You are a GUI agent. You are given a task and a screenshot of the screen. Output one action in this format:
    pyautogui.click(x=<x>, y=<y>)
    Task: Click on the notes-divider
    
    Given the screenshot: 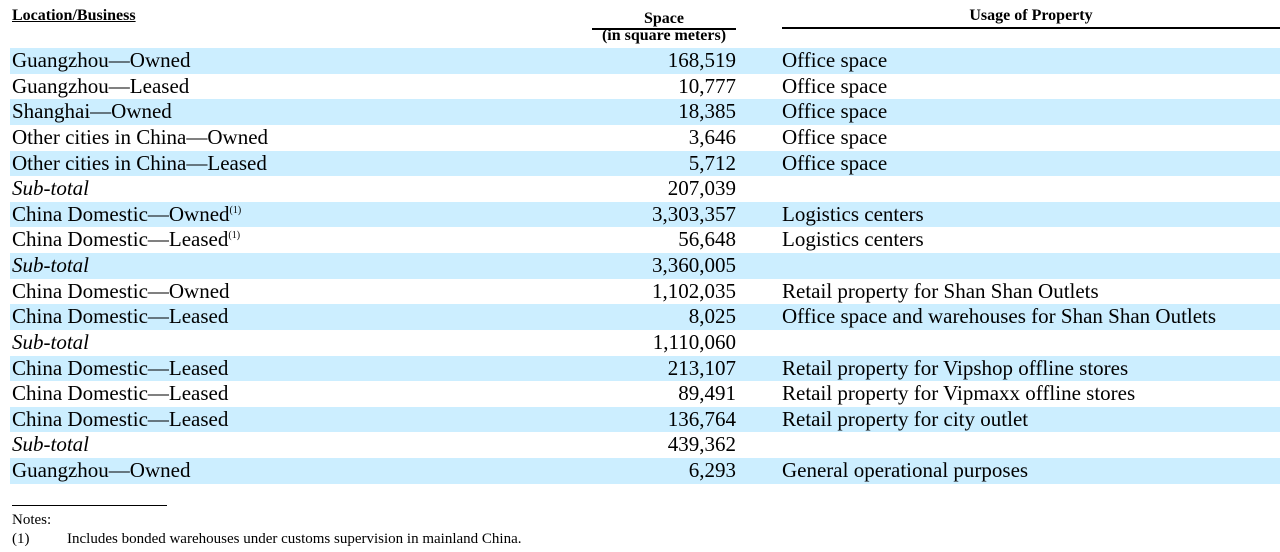 What is the action you would take?
    pyautogui.click(x=89, y=505)
    